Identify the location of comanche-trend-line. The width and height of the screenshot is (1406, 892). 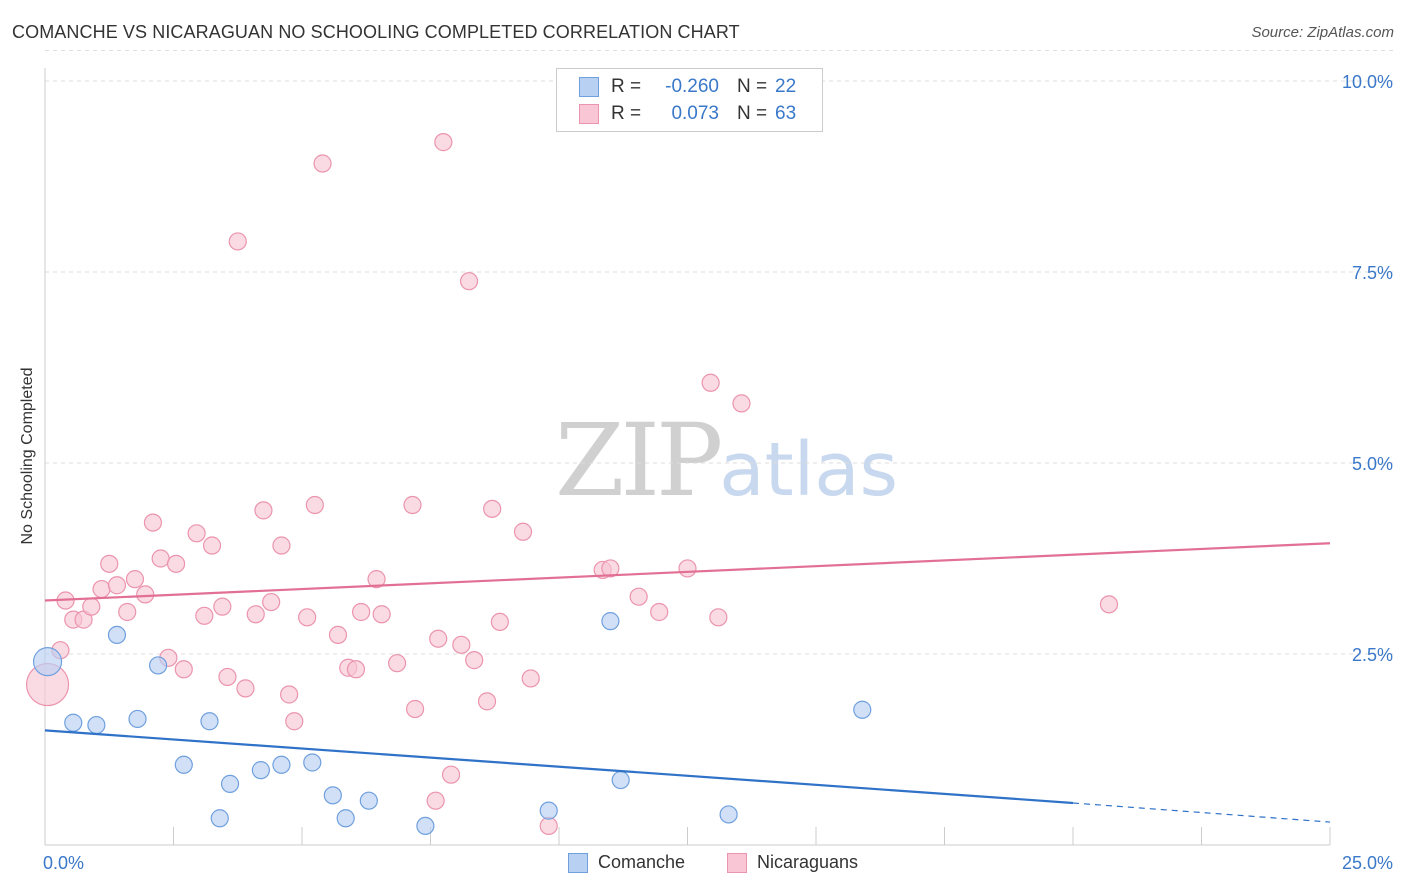
(559, 767).